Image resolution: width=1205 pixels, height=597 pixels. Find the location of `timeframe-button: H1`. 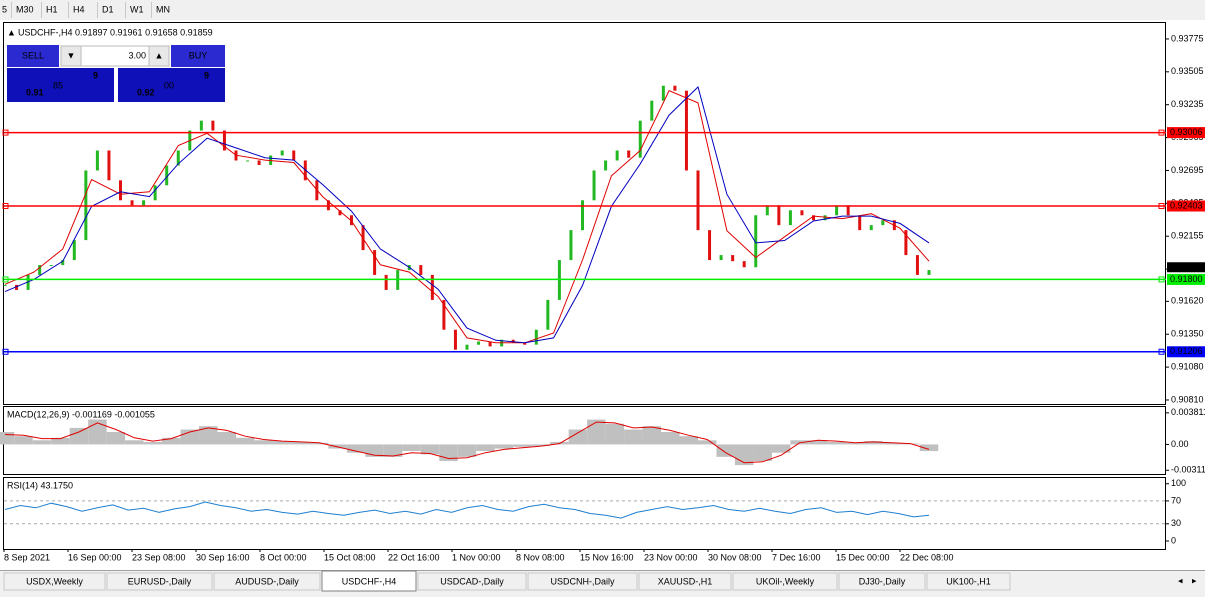

timeframe-button: H1 is located at coordinates (52, 9).